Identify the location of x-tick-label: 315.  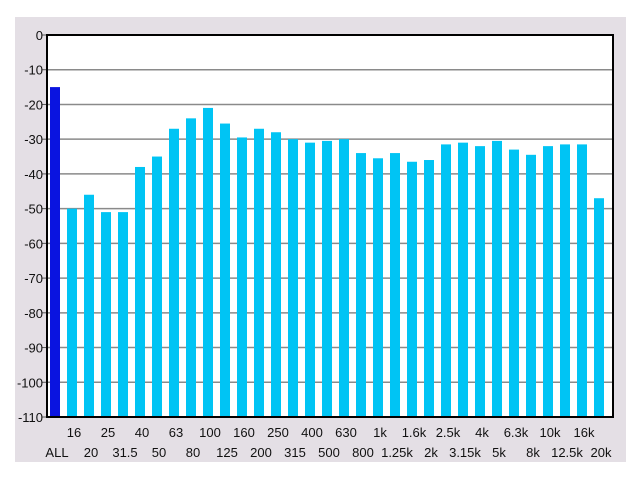
(295, 452).